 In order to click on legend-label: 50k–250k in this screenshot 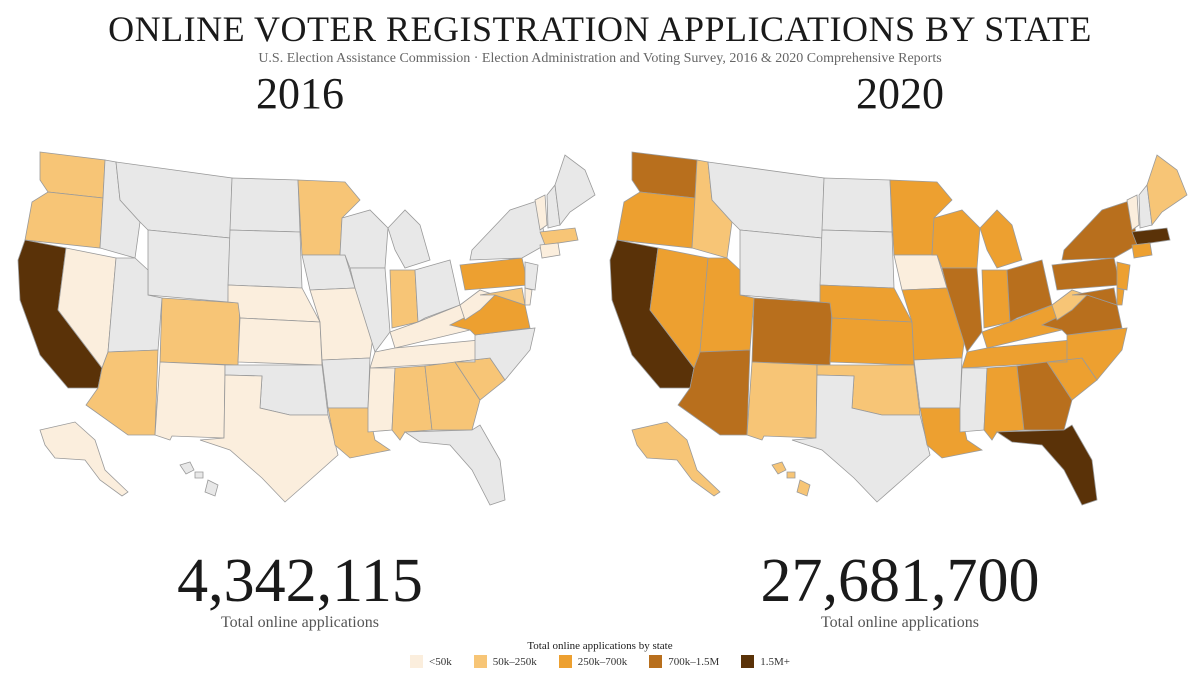, I will do `click(514, 661)`.